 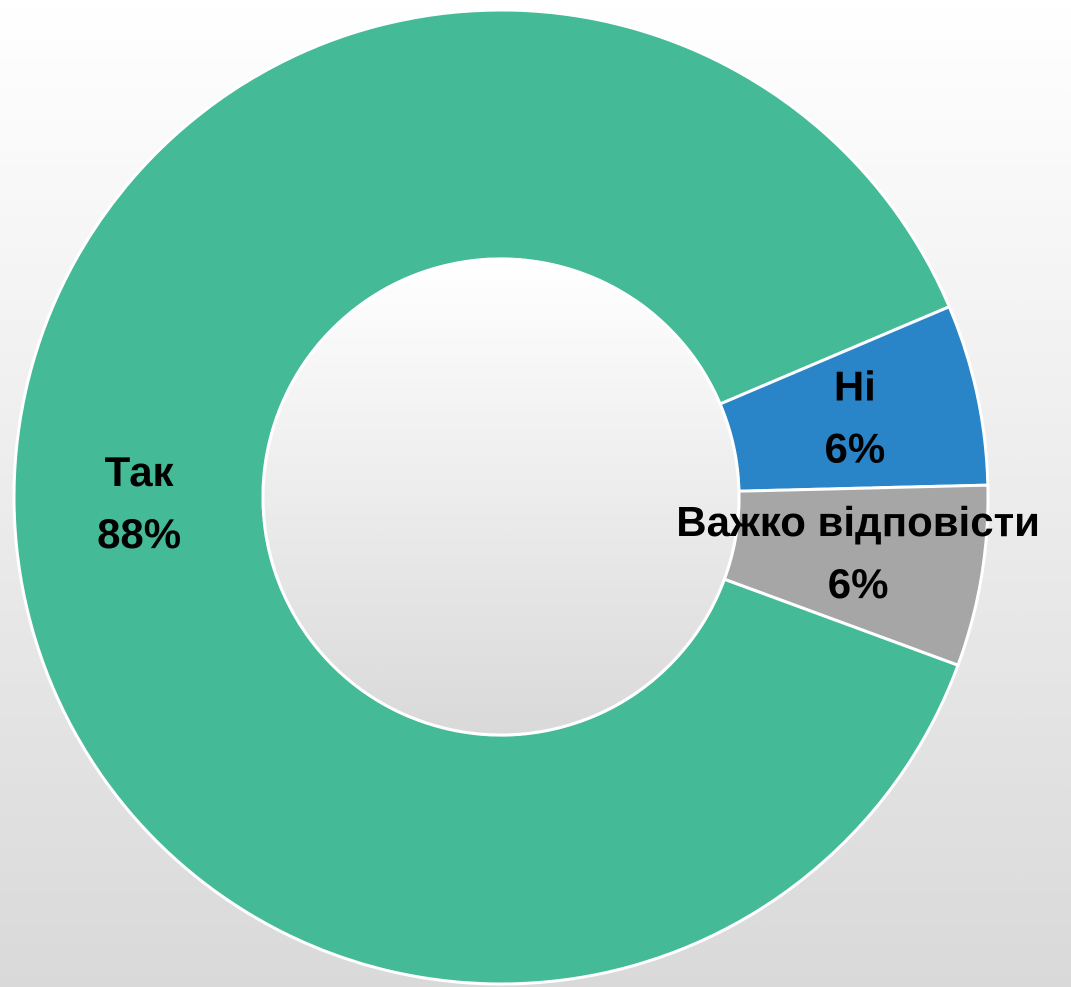 What do you see at coordinates (855, 386) in the screenshot?
I see `slice-category-label: Ні` at bounding box center [855, 386].